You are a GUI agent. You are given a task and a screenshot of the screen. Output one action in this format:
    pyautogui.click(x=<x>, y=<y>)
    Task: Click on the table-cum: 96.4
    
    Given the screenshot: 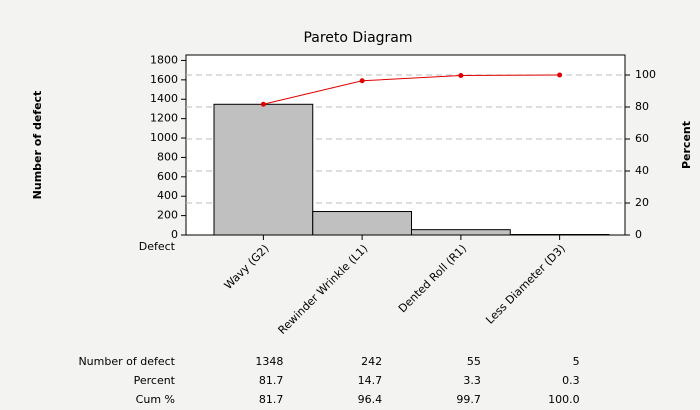 What is the action you would take?
    pyautogui.click(x=370, y=399)
    